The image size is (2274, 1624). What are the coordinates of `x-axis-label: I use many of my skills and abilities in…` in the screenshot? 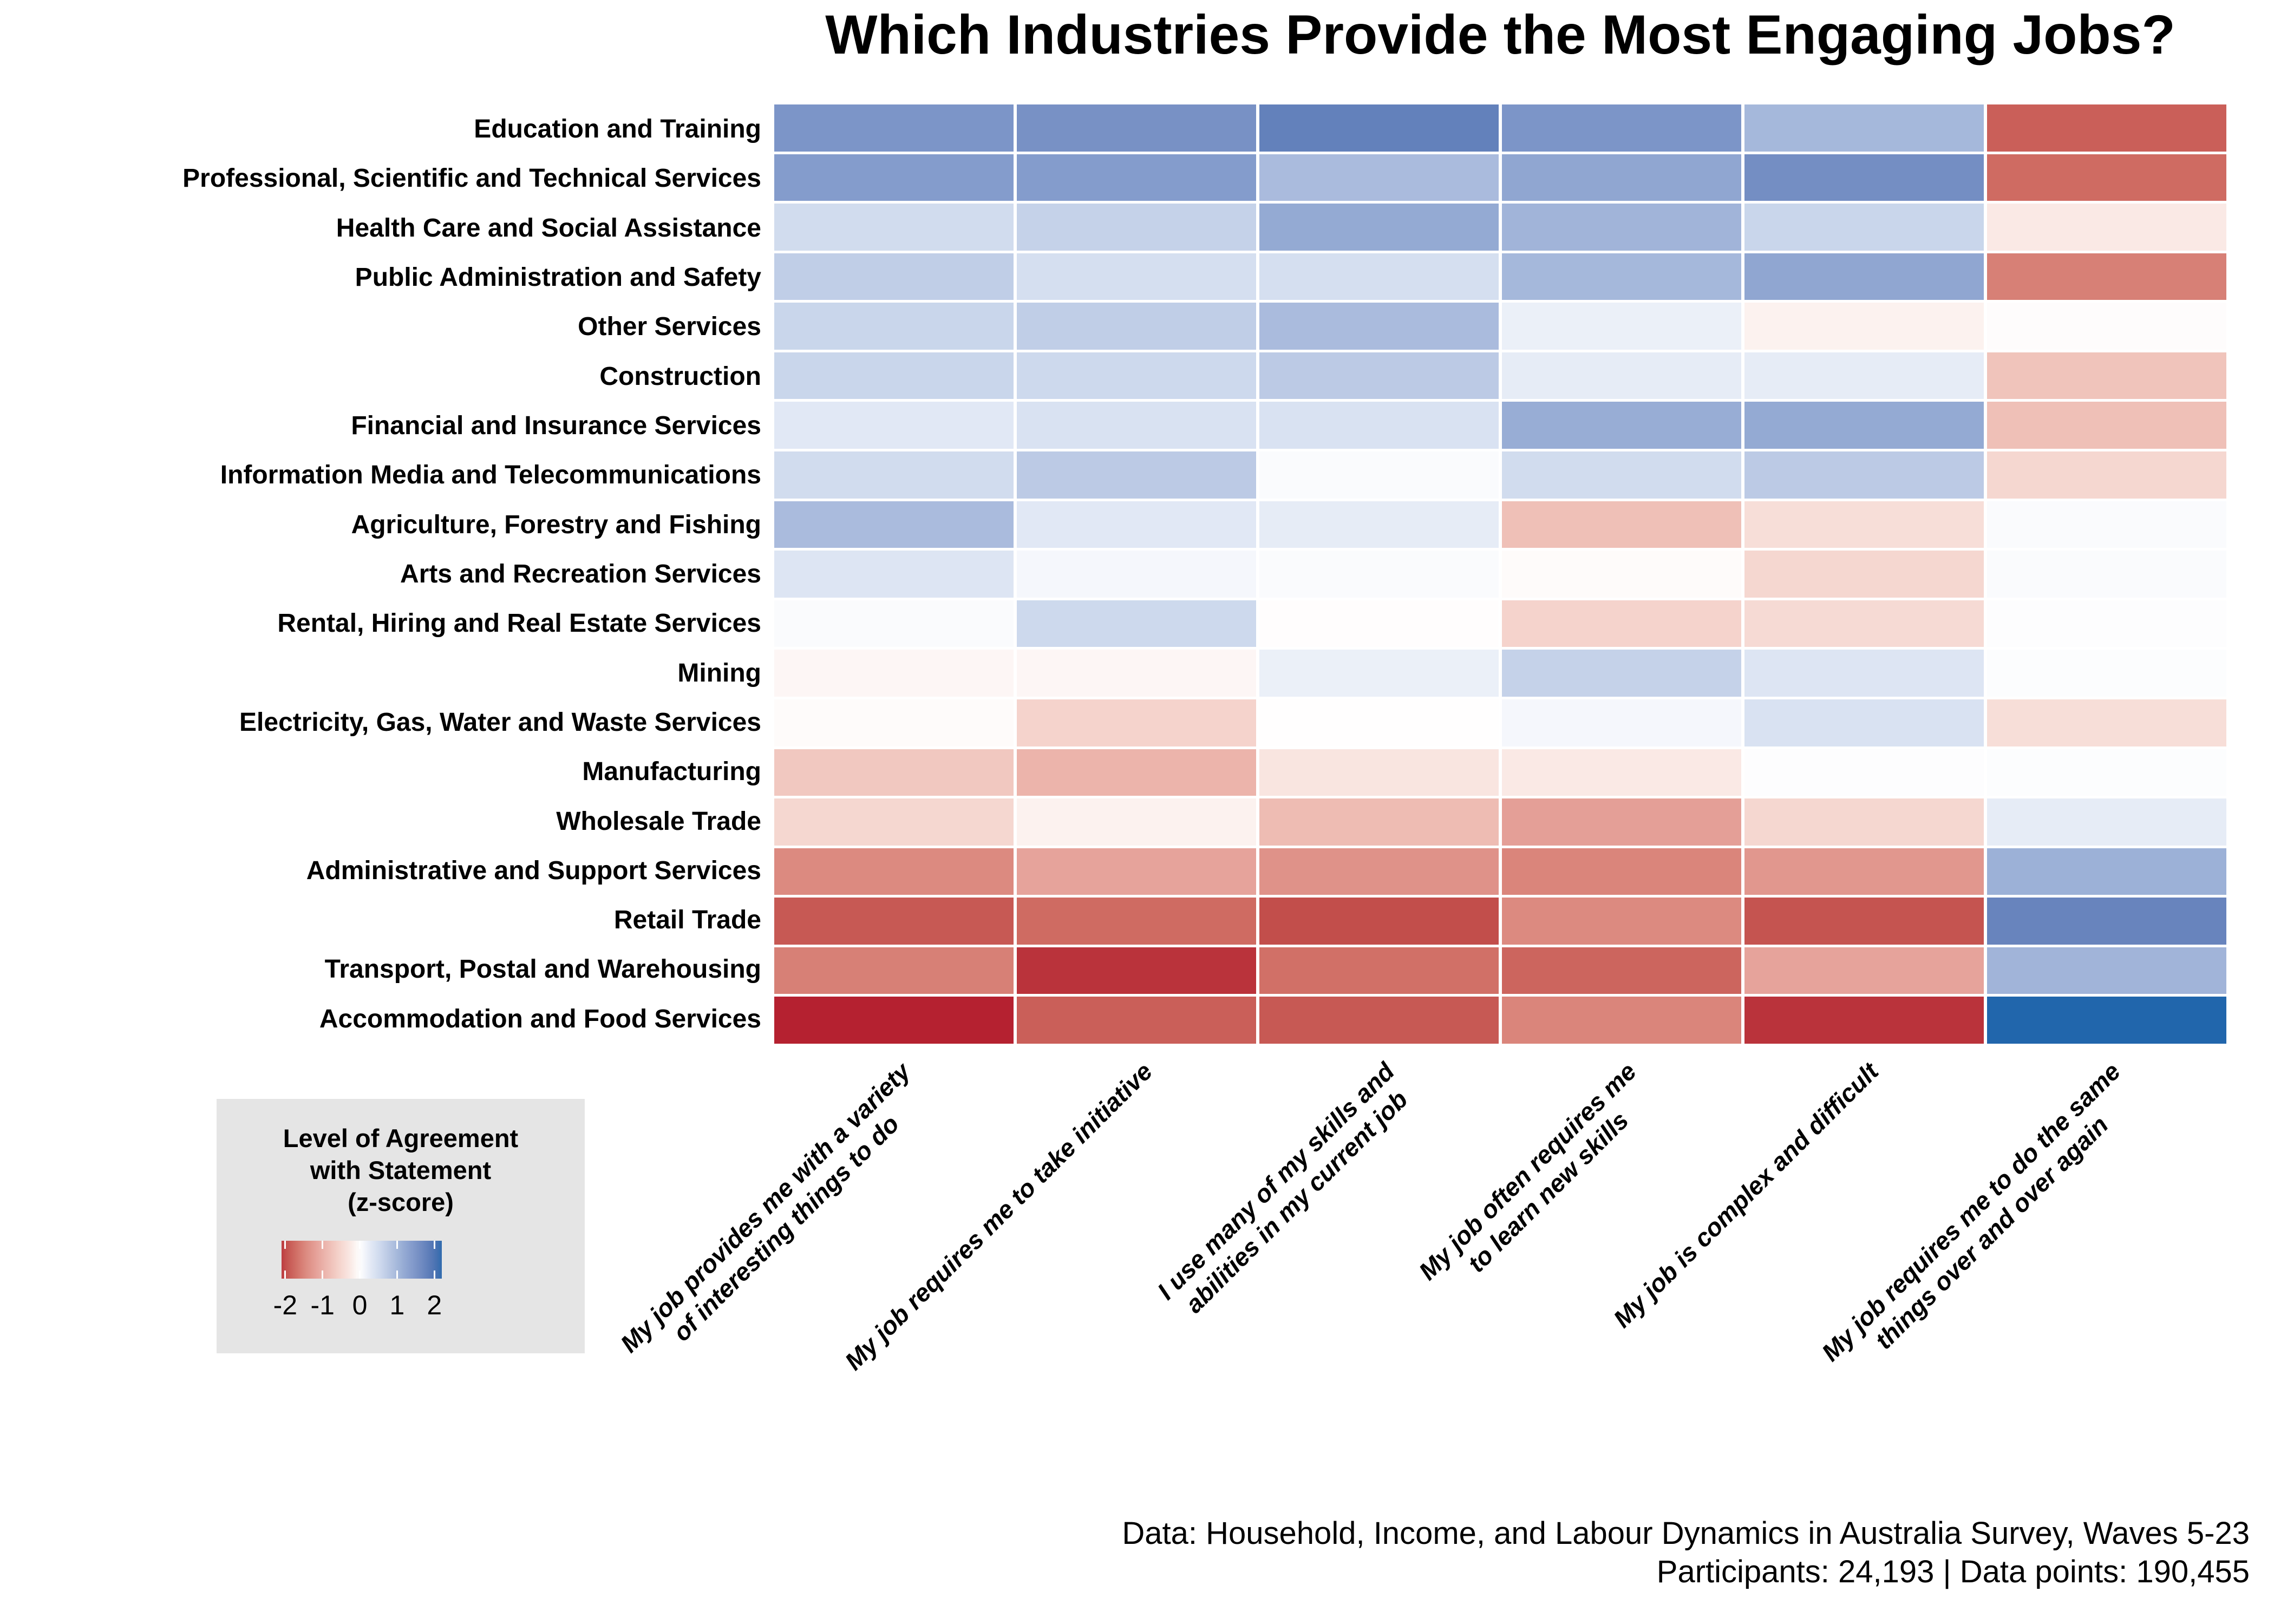 It's located at (1283, 1188).